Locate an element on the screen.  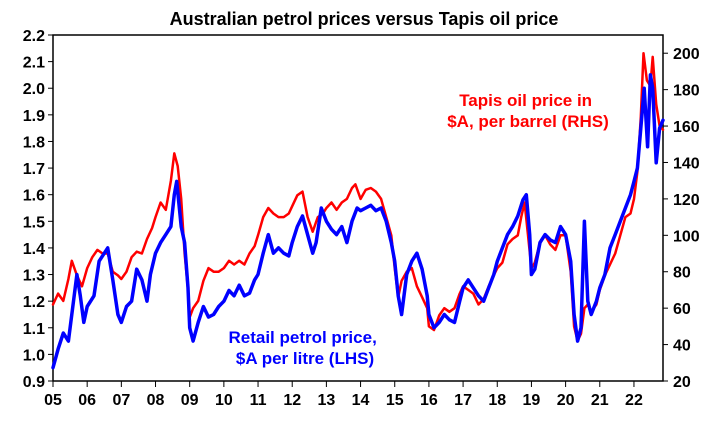
left-y-tick-label: 1.9 is located at coordinates (34, 116).